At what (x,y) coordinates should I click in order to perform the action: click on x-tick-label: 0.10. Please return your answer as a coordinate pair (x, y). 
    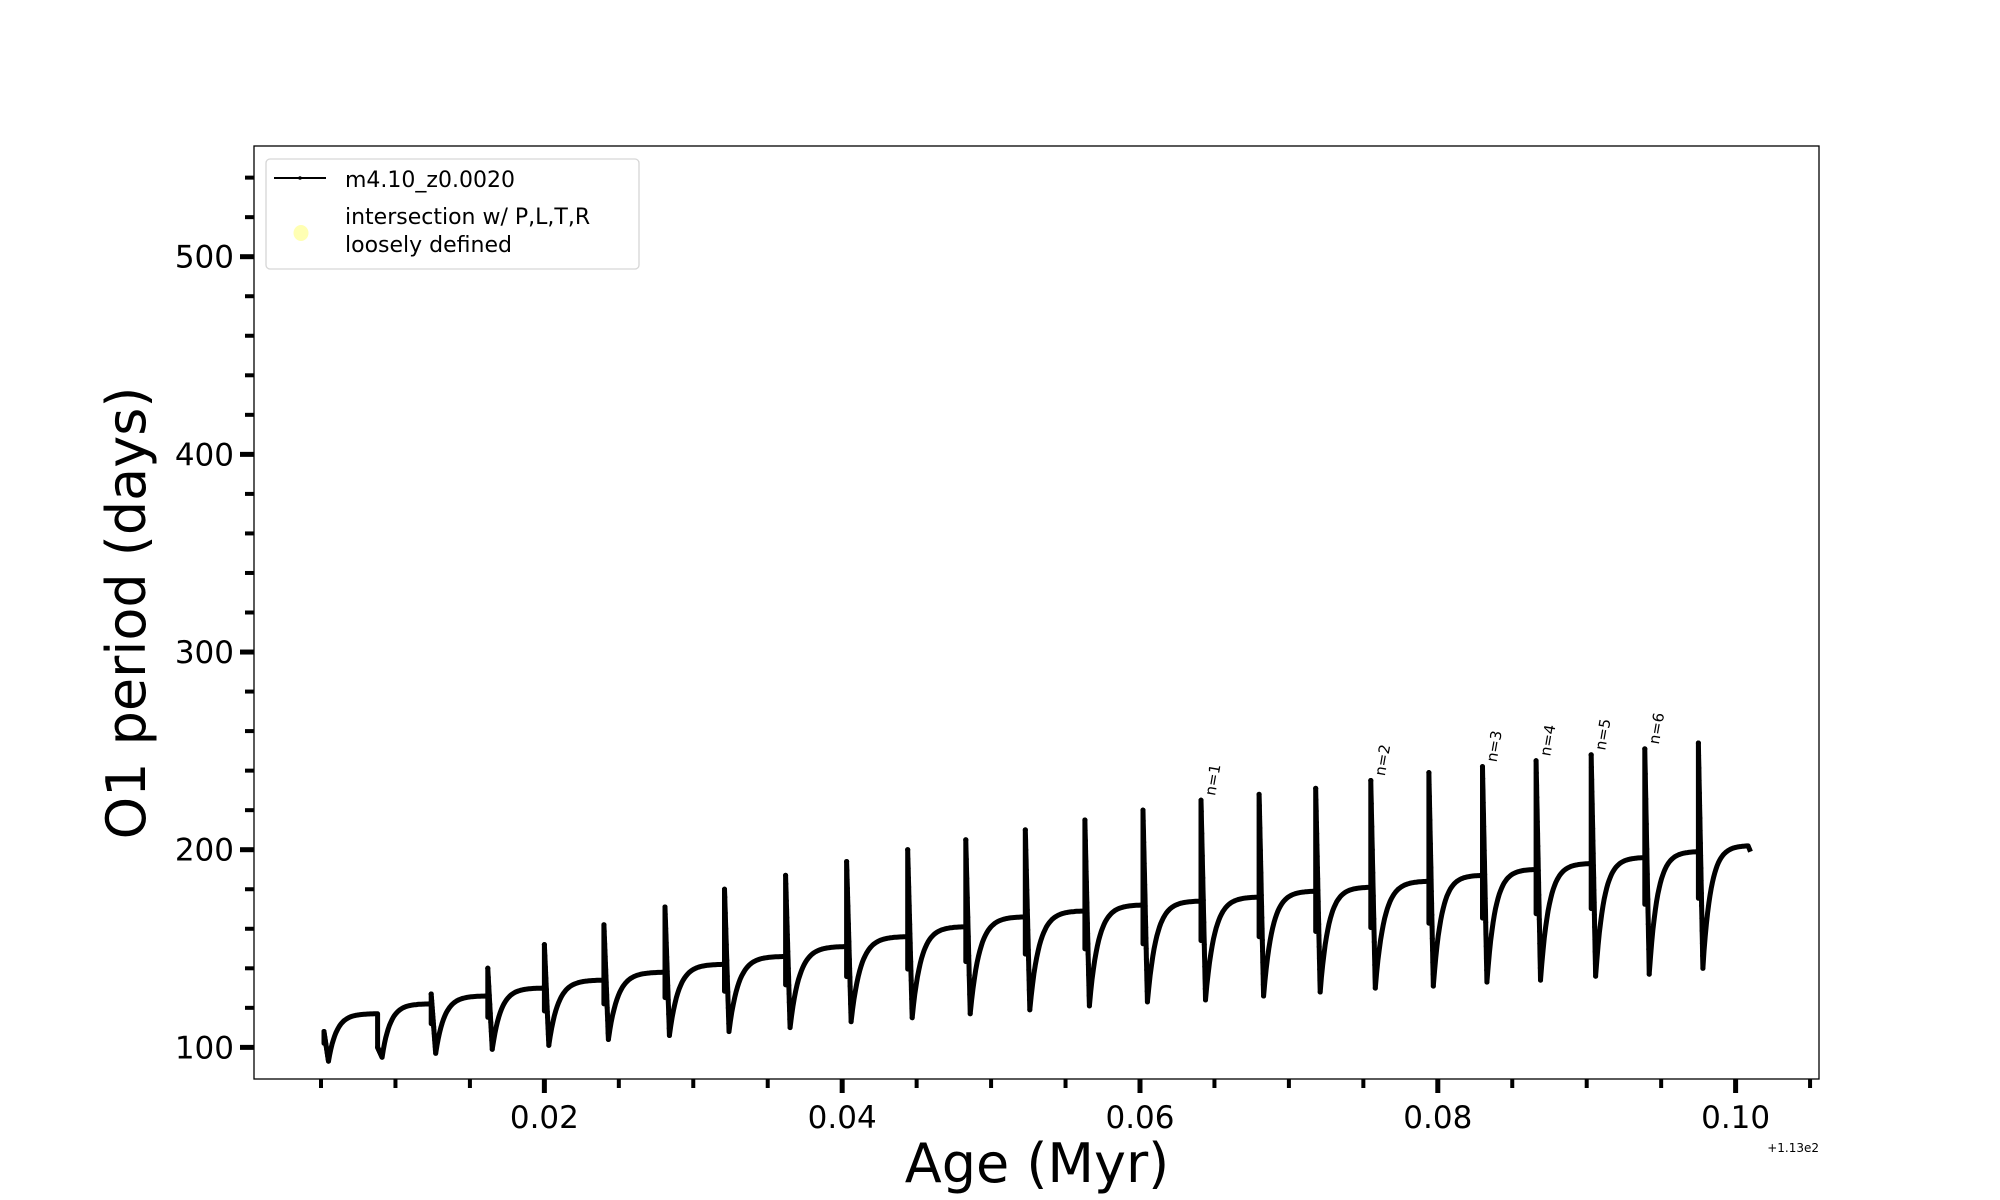
    Looking at the image, I should click on (1735, 1118).